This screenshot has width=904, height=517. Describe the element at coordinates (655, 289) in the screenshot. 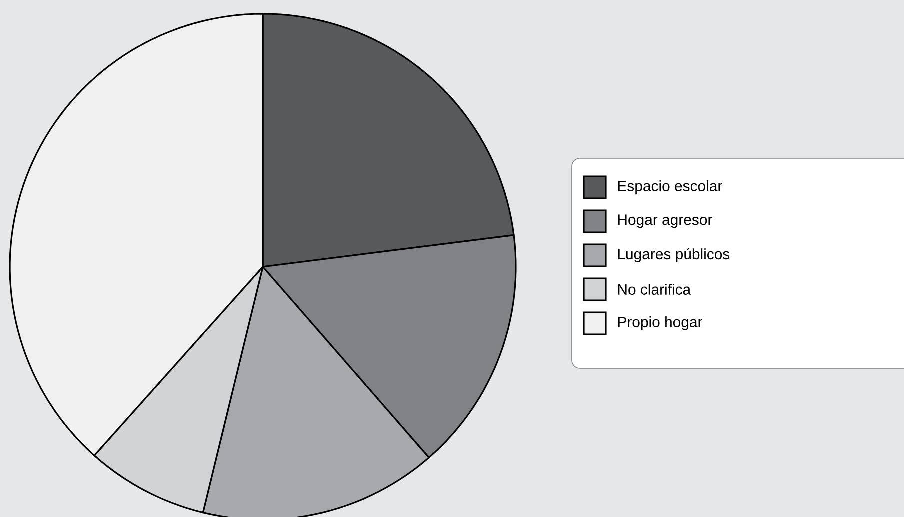

I see `legend-label: No clarifica` at that location.